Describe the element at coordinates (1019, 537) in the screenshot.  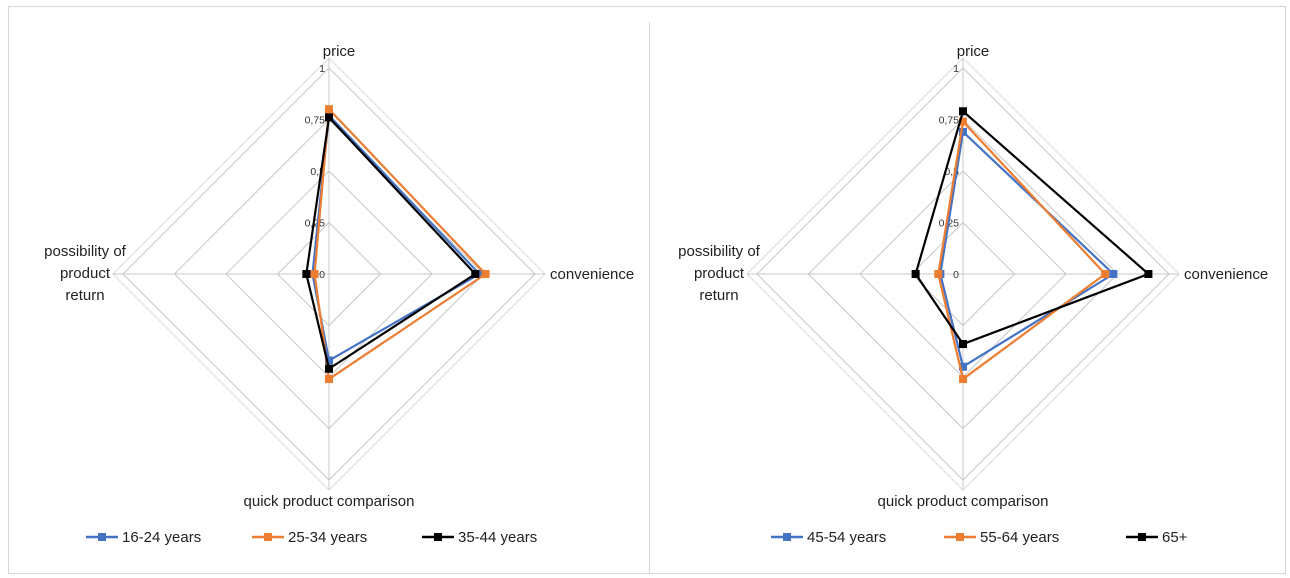
I see `legend-label: 55-64 years` at that location.